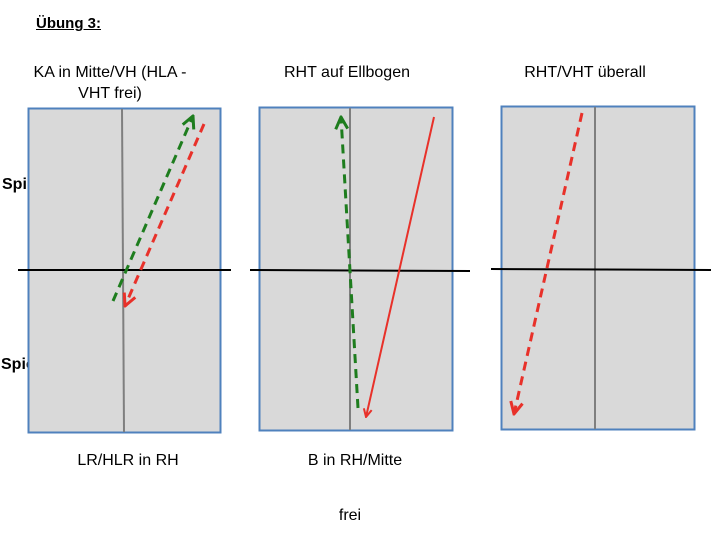  What do you see at coordinates (110, 83) in the screenshot?
I see `panel-1-heading: KA in Mitte/VH (HLA - VHT frei)` at bounding box center [110, 83].